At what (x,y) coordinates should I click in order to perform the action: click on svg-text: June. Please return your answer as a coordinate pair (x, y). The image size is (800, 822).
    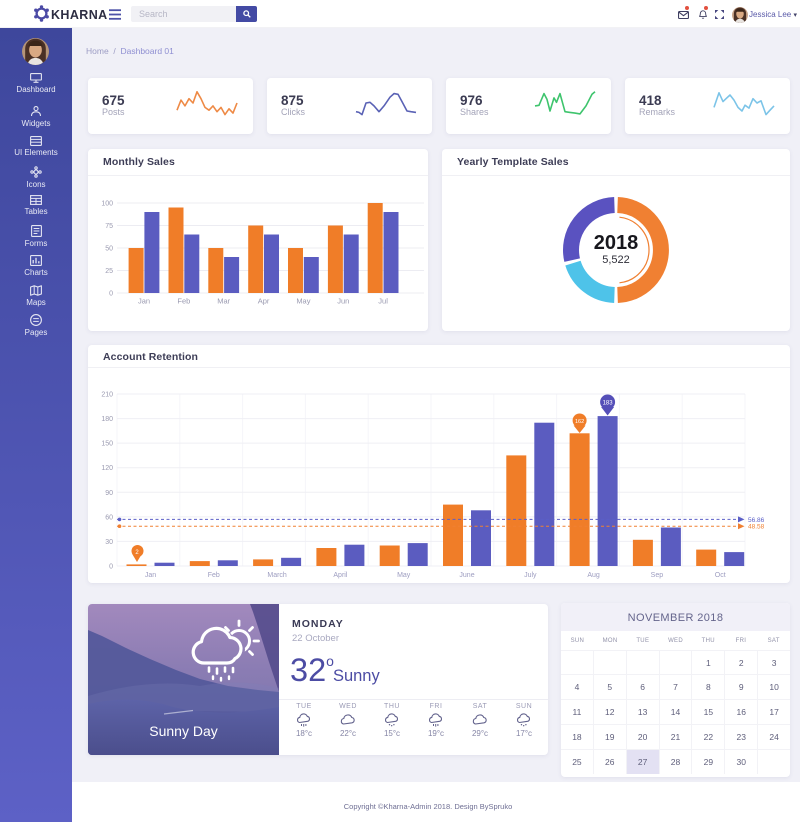
    Looking at the image, I should click on (466, 575).